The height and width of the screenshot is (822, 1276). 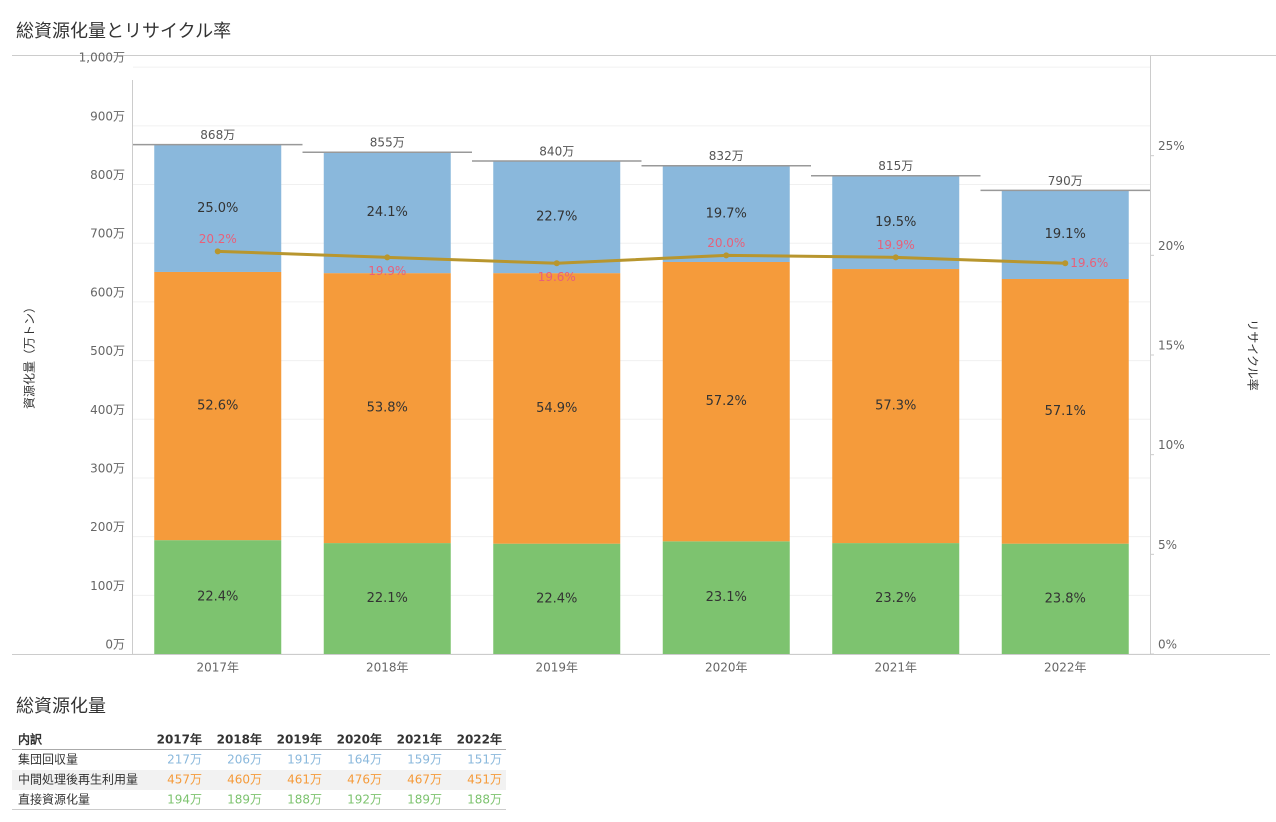 What do you see at coordinates (107, 351) in the screenshot?
I see `y-tick-label: 500万` at bounding box center [107, 351].